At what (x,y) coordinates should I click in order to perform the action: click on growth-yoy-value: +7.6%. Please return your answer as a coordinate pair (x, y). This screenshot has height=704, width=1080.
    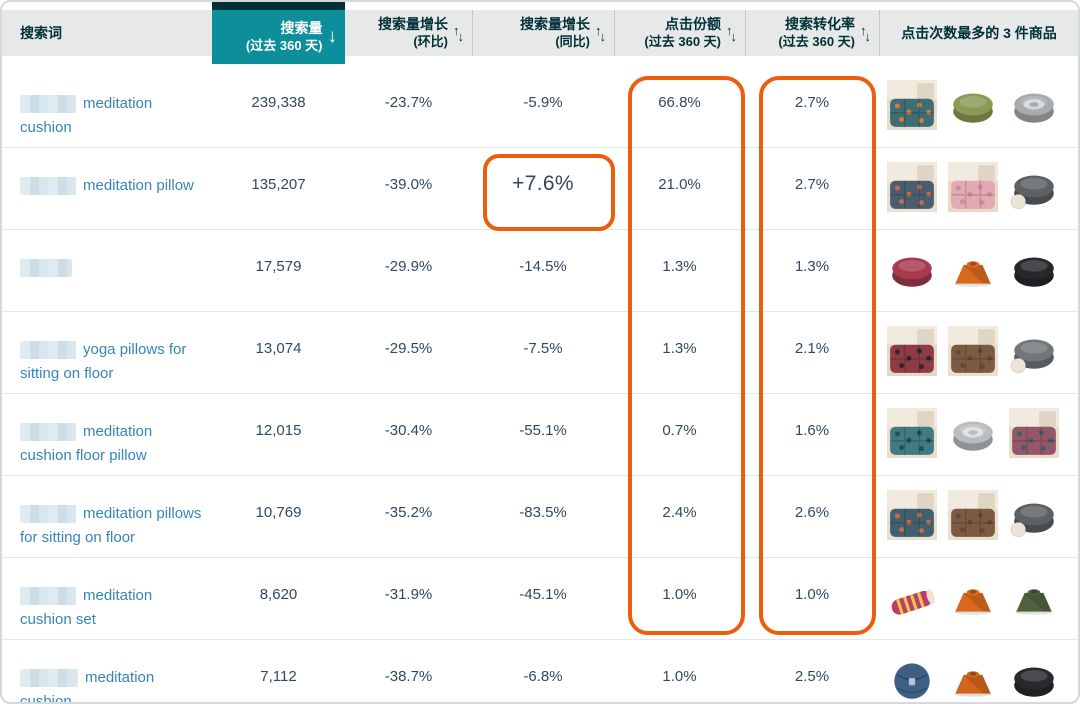
    Looking at the image, I should click on (543, 183).